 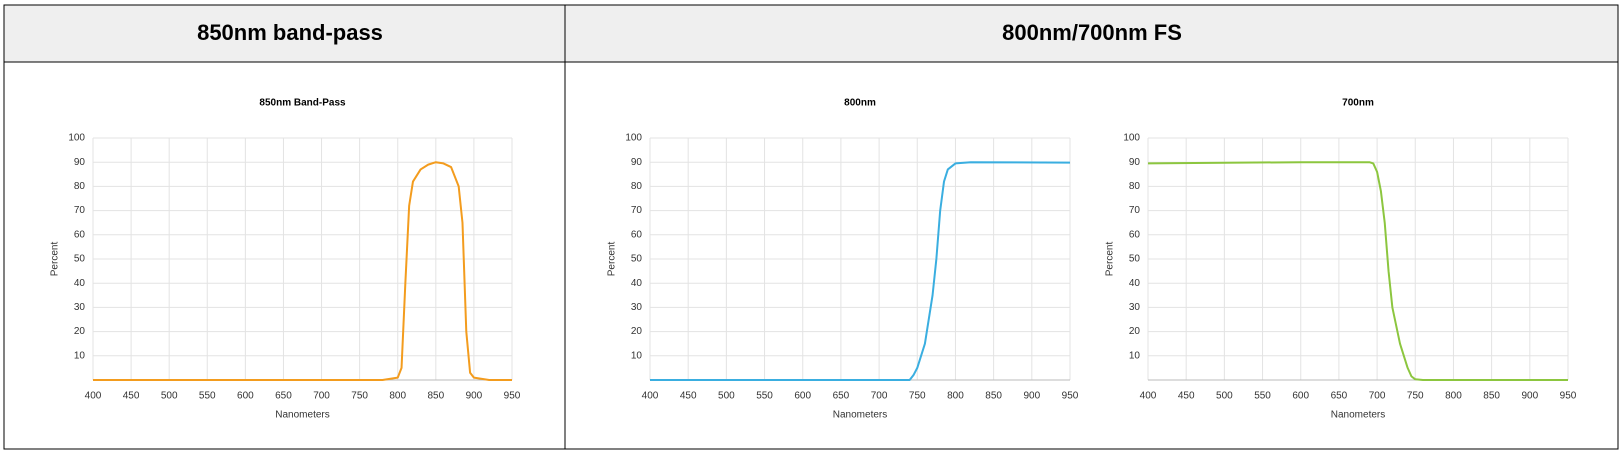 I want to click on header-cell: 850nm band-pass, so click(x=290, y=32).